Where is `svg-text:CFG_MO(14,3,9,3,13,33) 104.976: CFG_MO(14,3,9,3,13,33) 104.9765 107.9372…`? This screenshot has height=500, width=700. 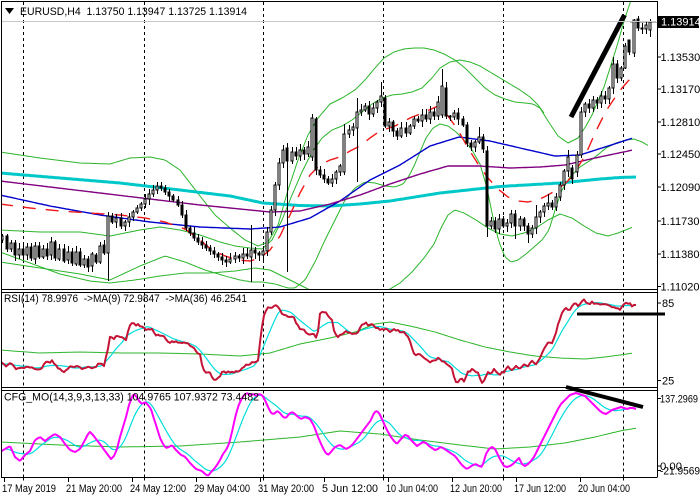 svg-text:CFG_MO(14,3,9,3,13,33) 104.976: CFG_MO(14,3,9,3,13,33) 104.9765 107.9372… is located at coordinates (131, 398).